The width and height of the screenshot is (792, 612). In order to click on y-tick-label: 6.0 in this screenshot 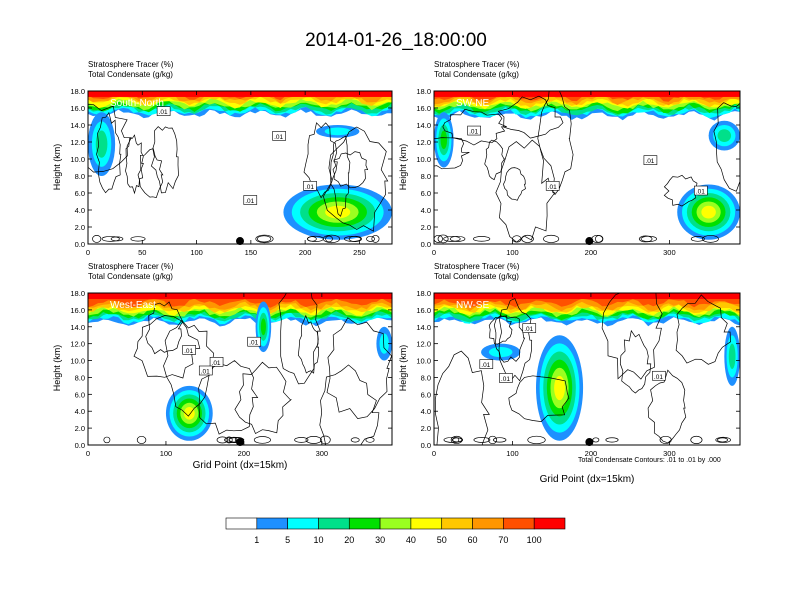, I will do `click(426, 394)`.